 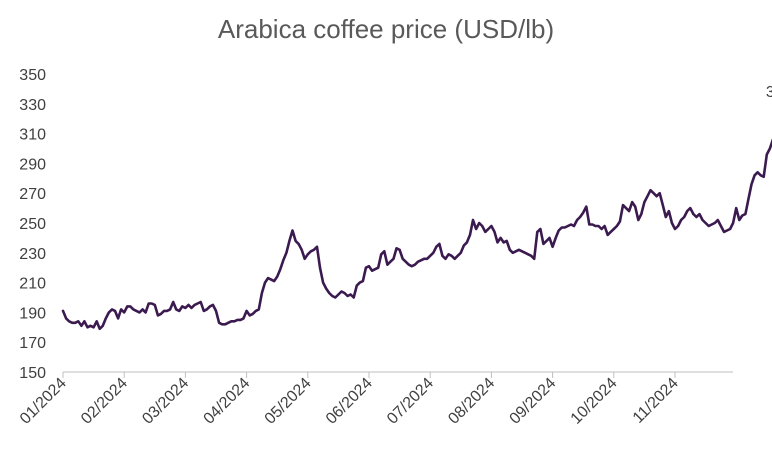 What do you see at coordinates (32, 105) in the screenshot?
I see `y-tick-label: 330` at bounding box center [32, 105].